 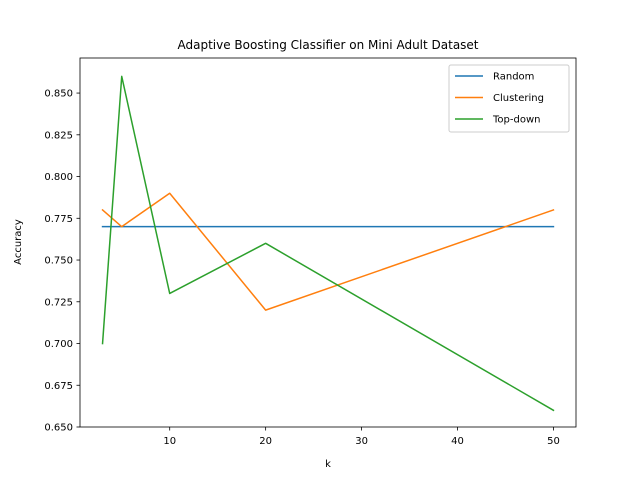 What do you see at coordinates (58, 302) in the screenshot?
I see `y-tick-label: 0.725` at bounding box center [58, 302].